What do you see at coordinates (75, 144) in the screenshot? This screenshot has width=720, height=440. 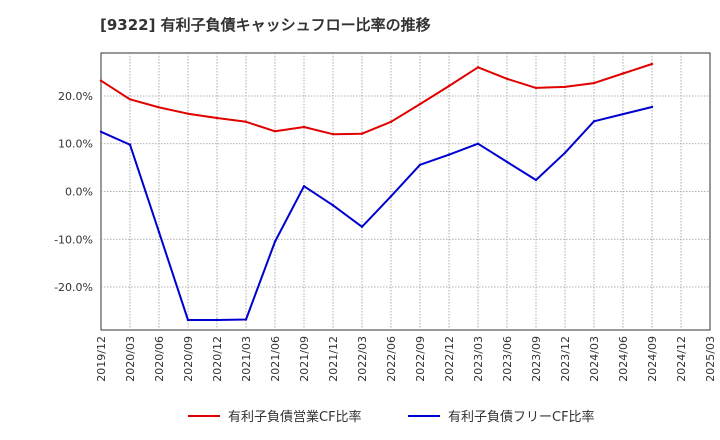 I see `y-tick-label: 10.0%` at bounding box center [75, 144].